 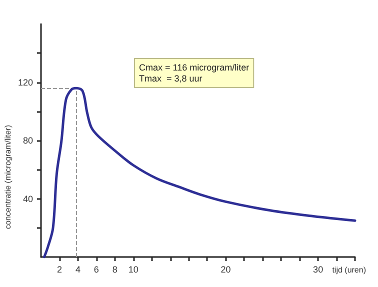 What do you see at coordinates (96, 269) in the screenshot?
I see `x-tick-label: 6` at bounding box center [96, 269].